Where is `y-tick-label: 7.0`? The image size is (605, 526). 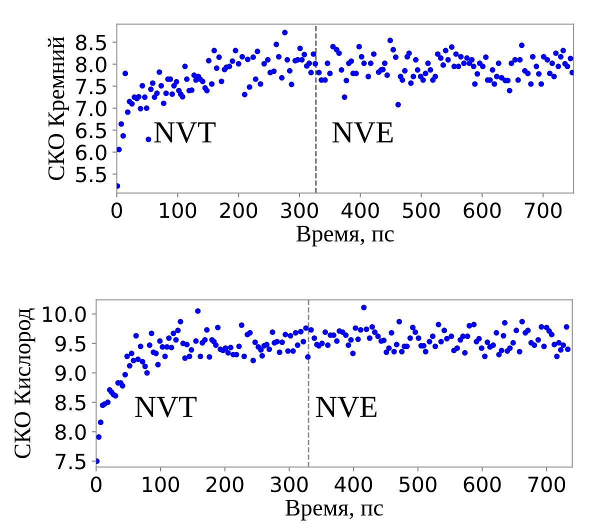 y-tick-label: 7.0 is located at coordinates (91, 108).